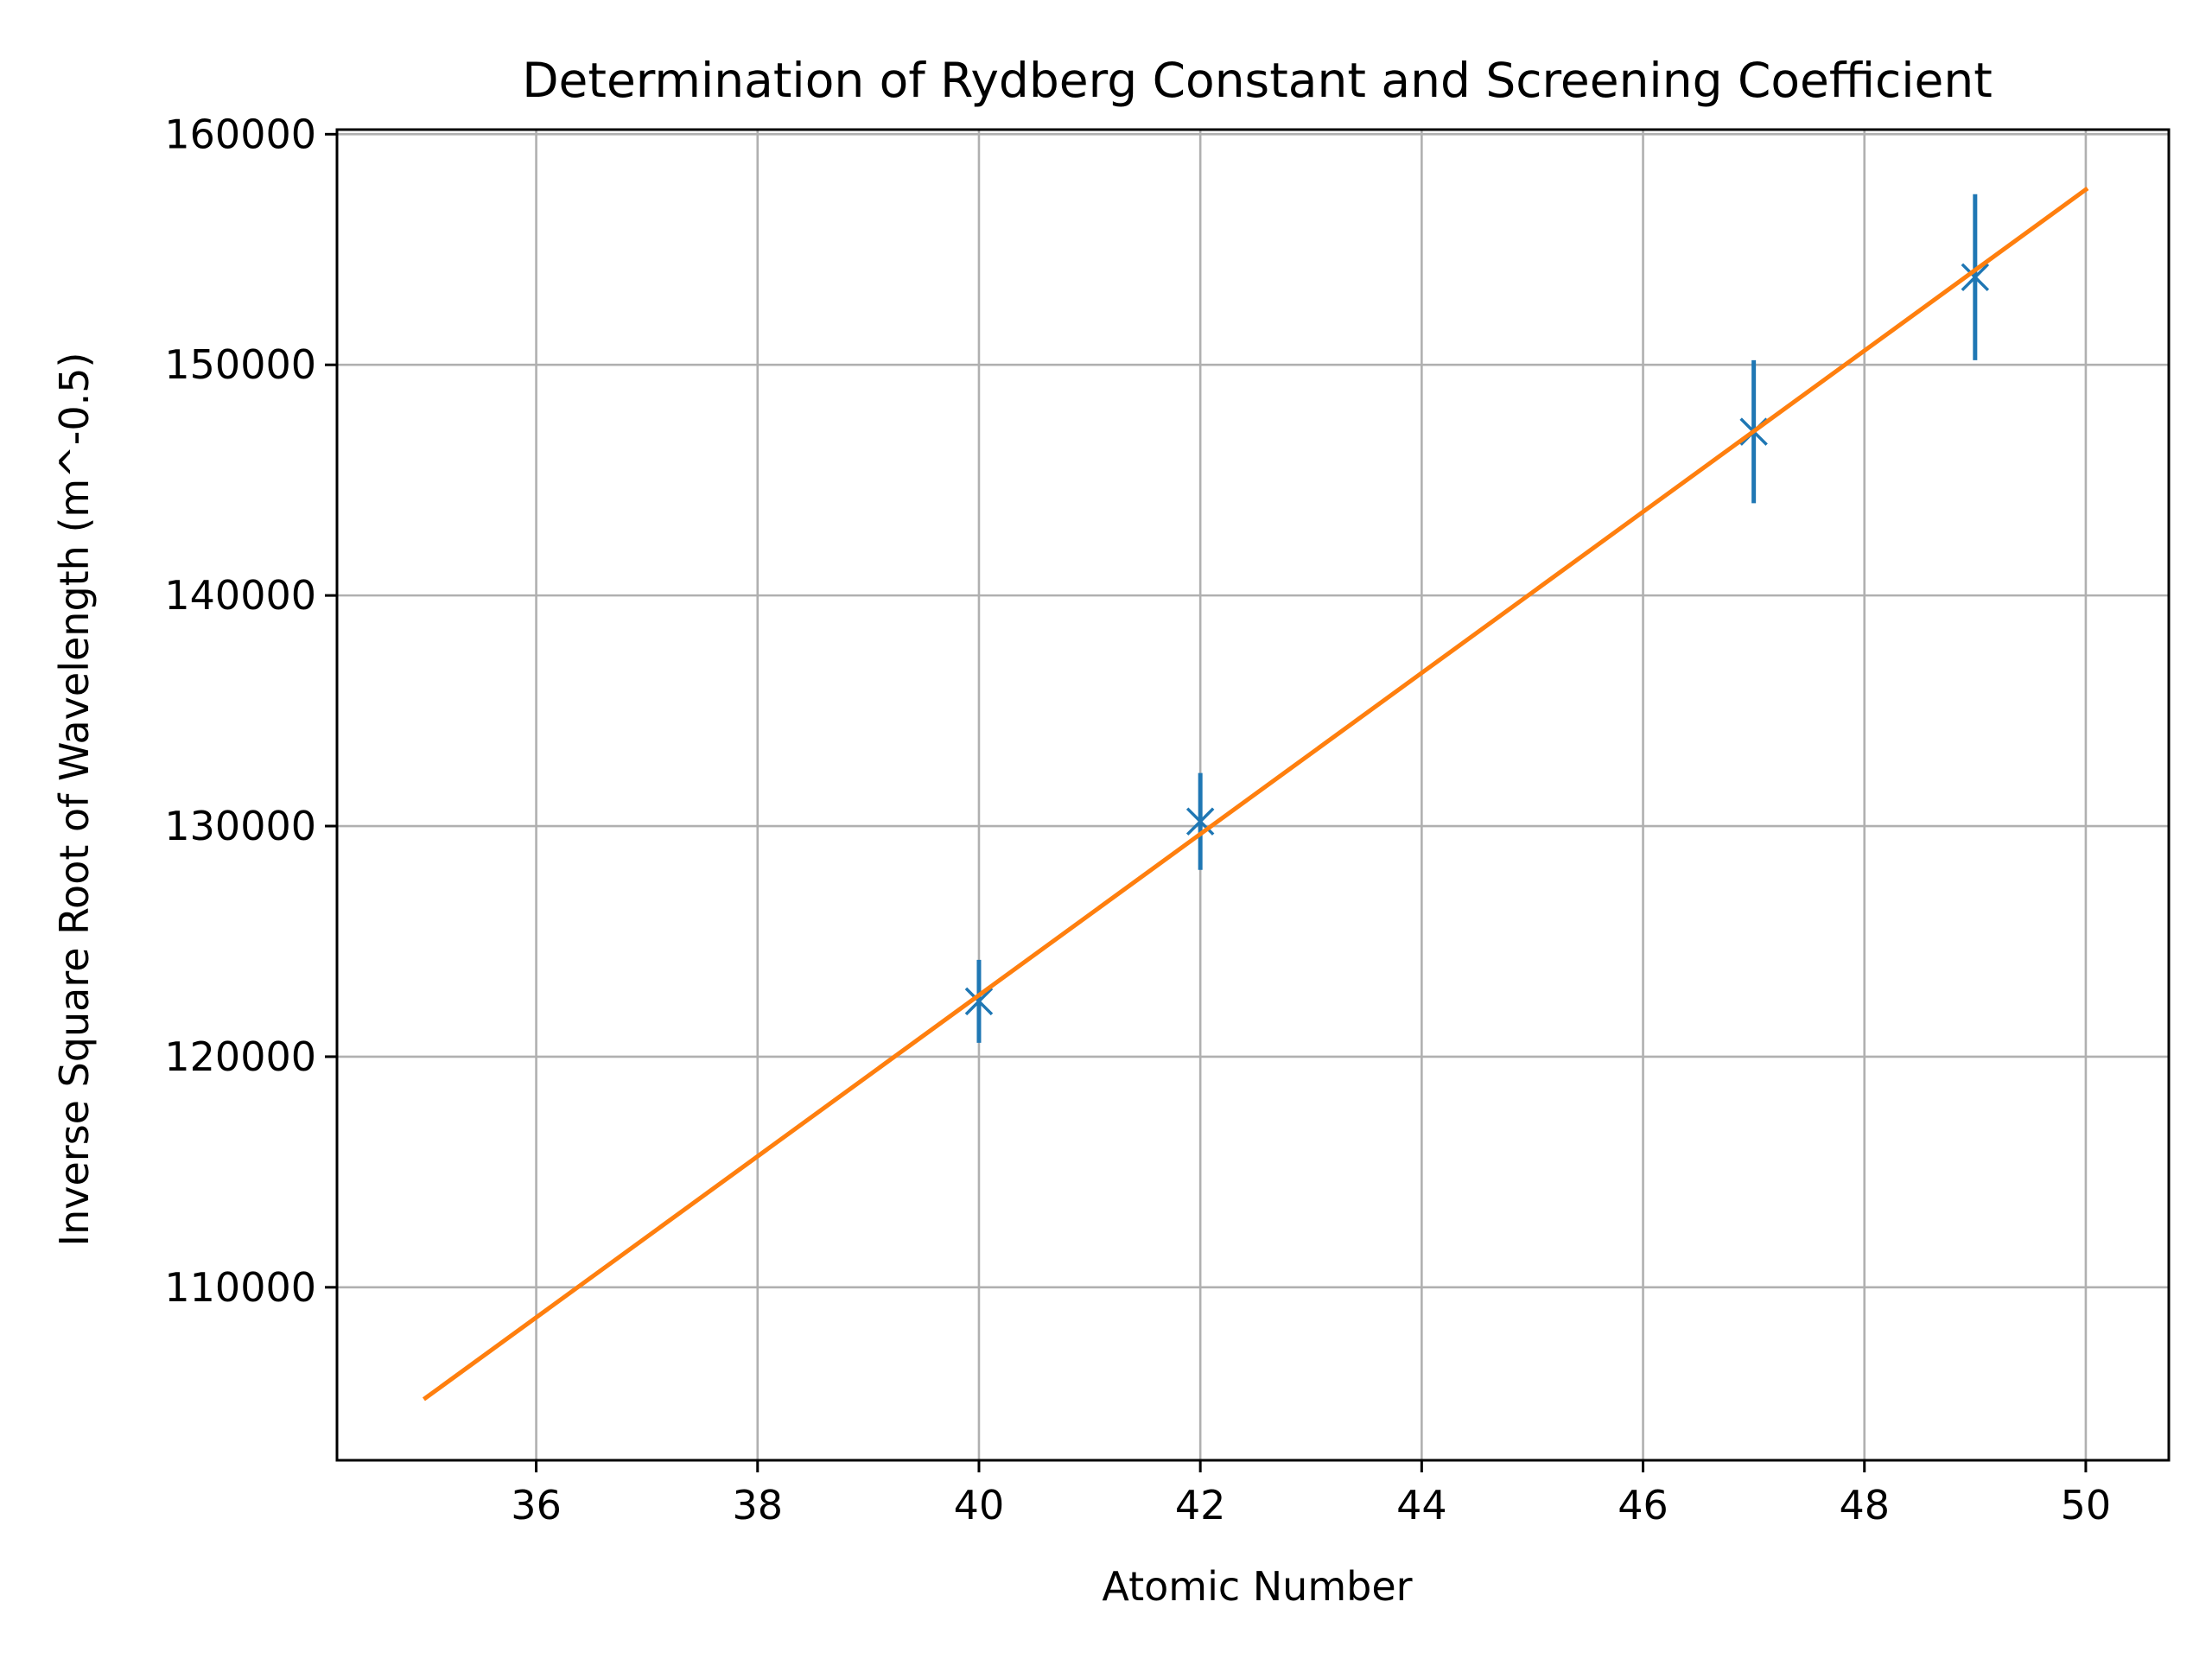  I want to click on y-tick-label: 130000, so click(240, 826).